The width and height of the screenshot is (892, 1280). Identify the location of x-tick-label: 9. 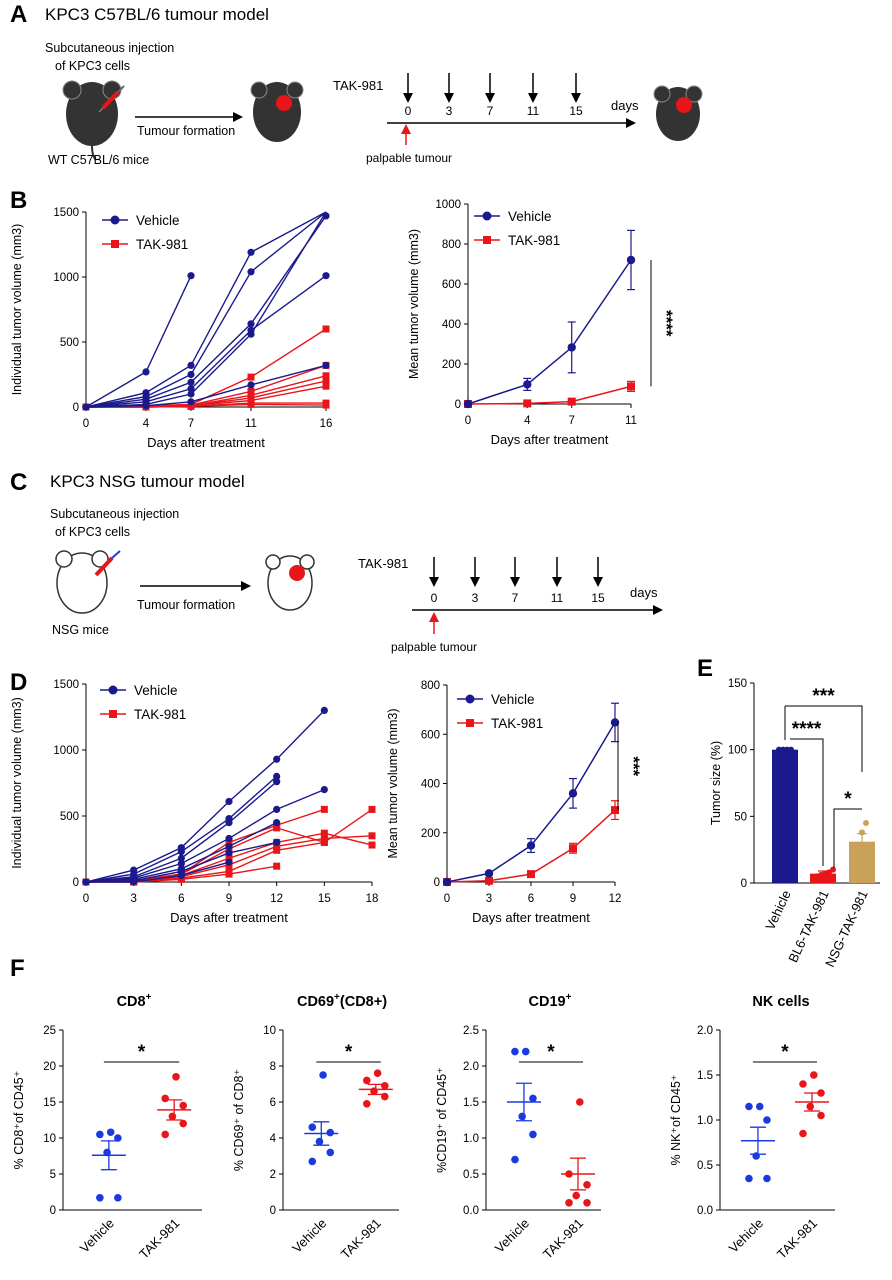
(573, 899).